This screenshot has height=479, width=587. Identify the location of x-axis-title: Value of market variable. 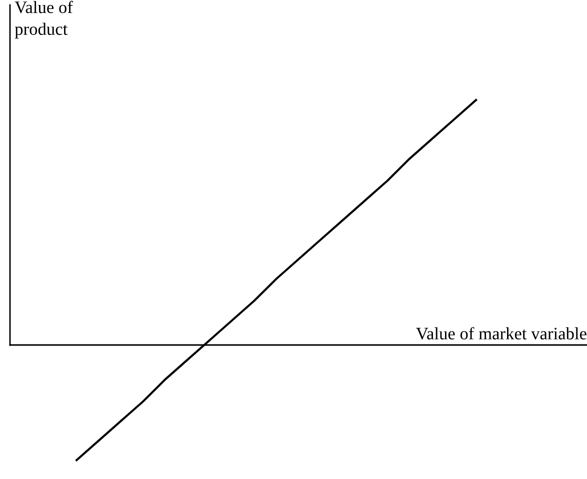
(501, 333).